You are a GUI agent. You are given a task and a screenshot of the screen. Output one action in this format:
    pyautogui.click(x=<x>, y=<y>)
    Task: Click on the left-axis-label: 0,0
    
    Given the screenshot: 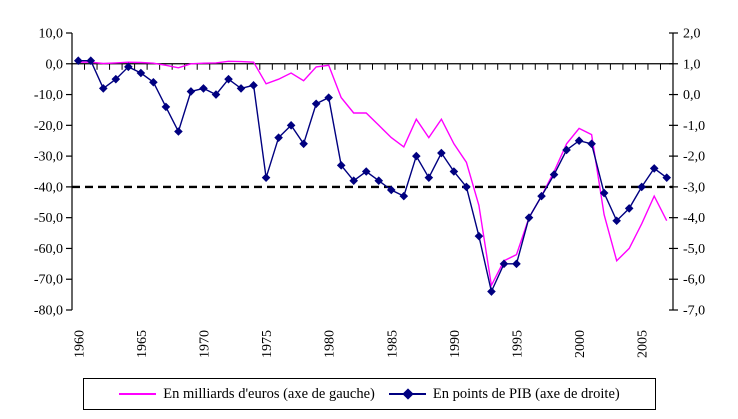 What is the action you would take?
    pyautogui.click(x=55, y=64)
    